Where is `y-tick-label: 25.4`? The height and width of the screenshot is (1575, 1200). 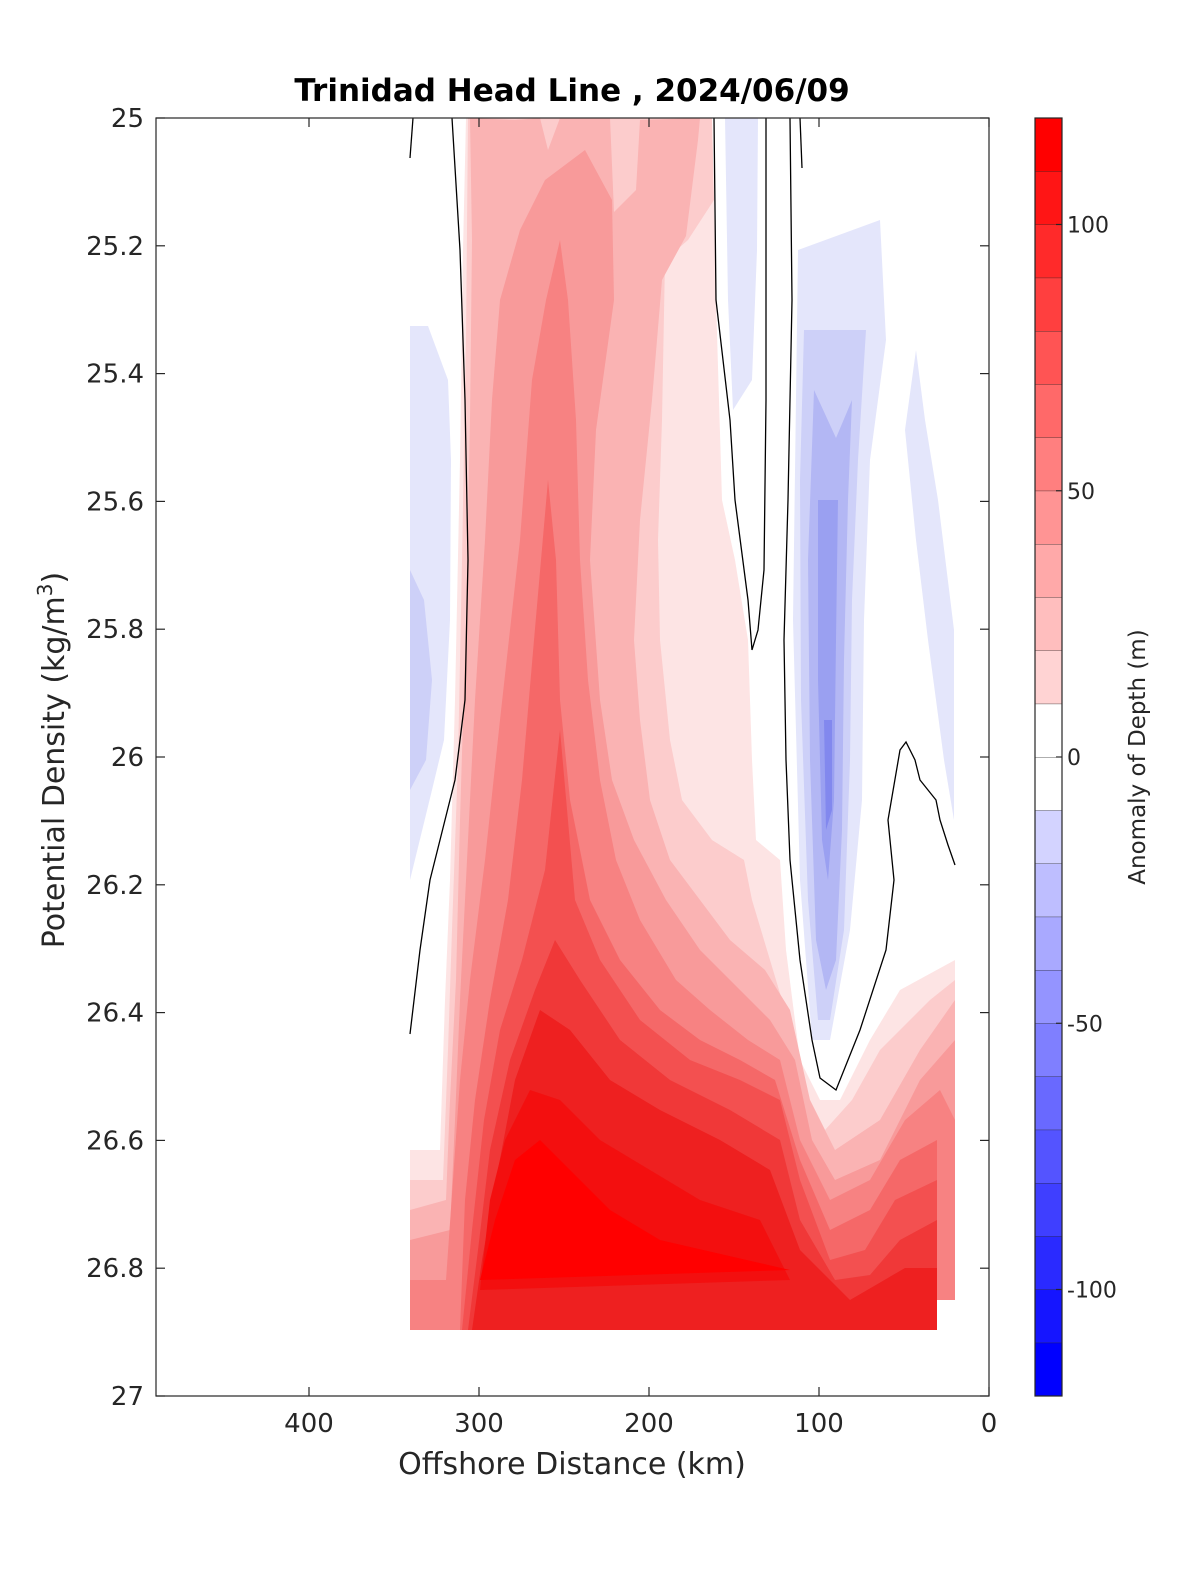 y-tick-label: 25.4 is located at coordinates (115, 375).